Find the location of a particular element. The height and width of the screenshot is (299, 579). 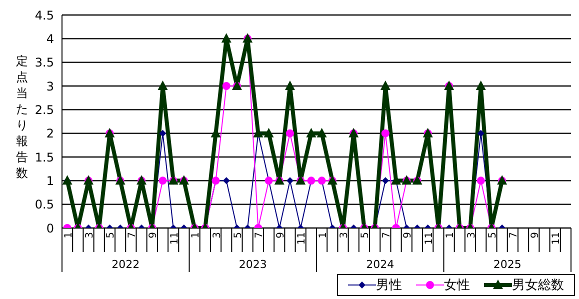

y-tick-label: 1.5 is located at coordinates (44, 157).